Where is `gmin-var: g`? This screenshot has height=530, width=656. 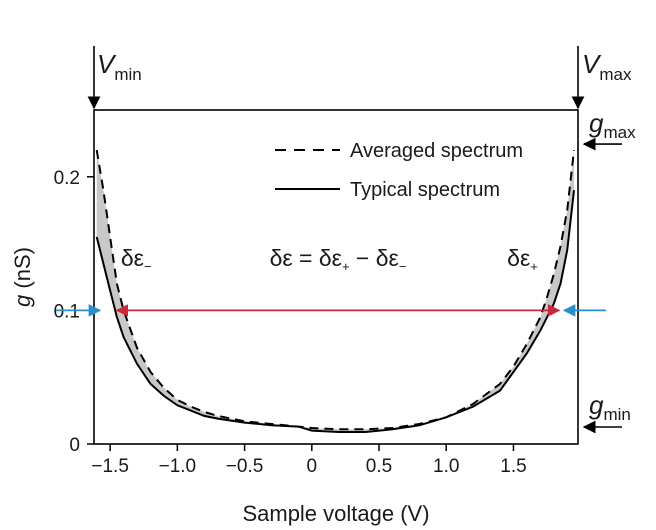 gmin-var: g is located at coordinates (596, 405).